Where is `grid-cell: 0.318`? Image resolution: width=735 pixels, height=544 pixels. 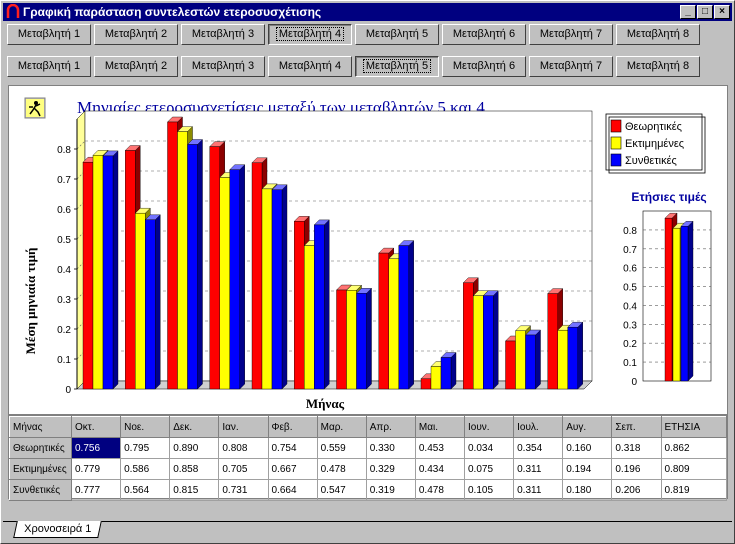
grid-cell: 0.318 is located at coordinates (636, 448).